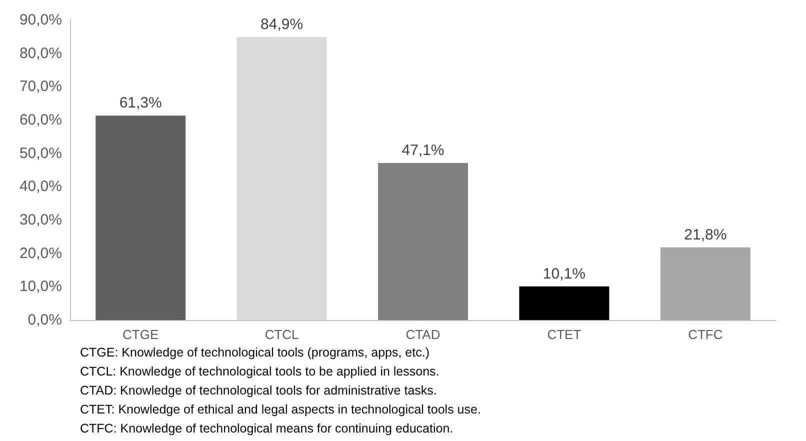 The width and height of the screenshot is (806, 441). I want to click on x-tick-label: CTGE, so click(140, 334).